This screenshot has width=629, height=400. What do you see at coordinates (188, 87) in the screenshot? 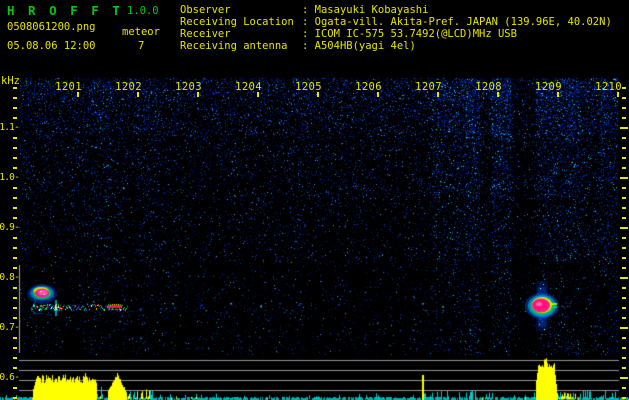
I see `time-tick-label: 1203` at bounding box center [188, 87].